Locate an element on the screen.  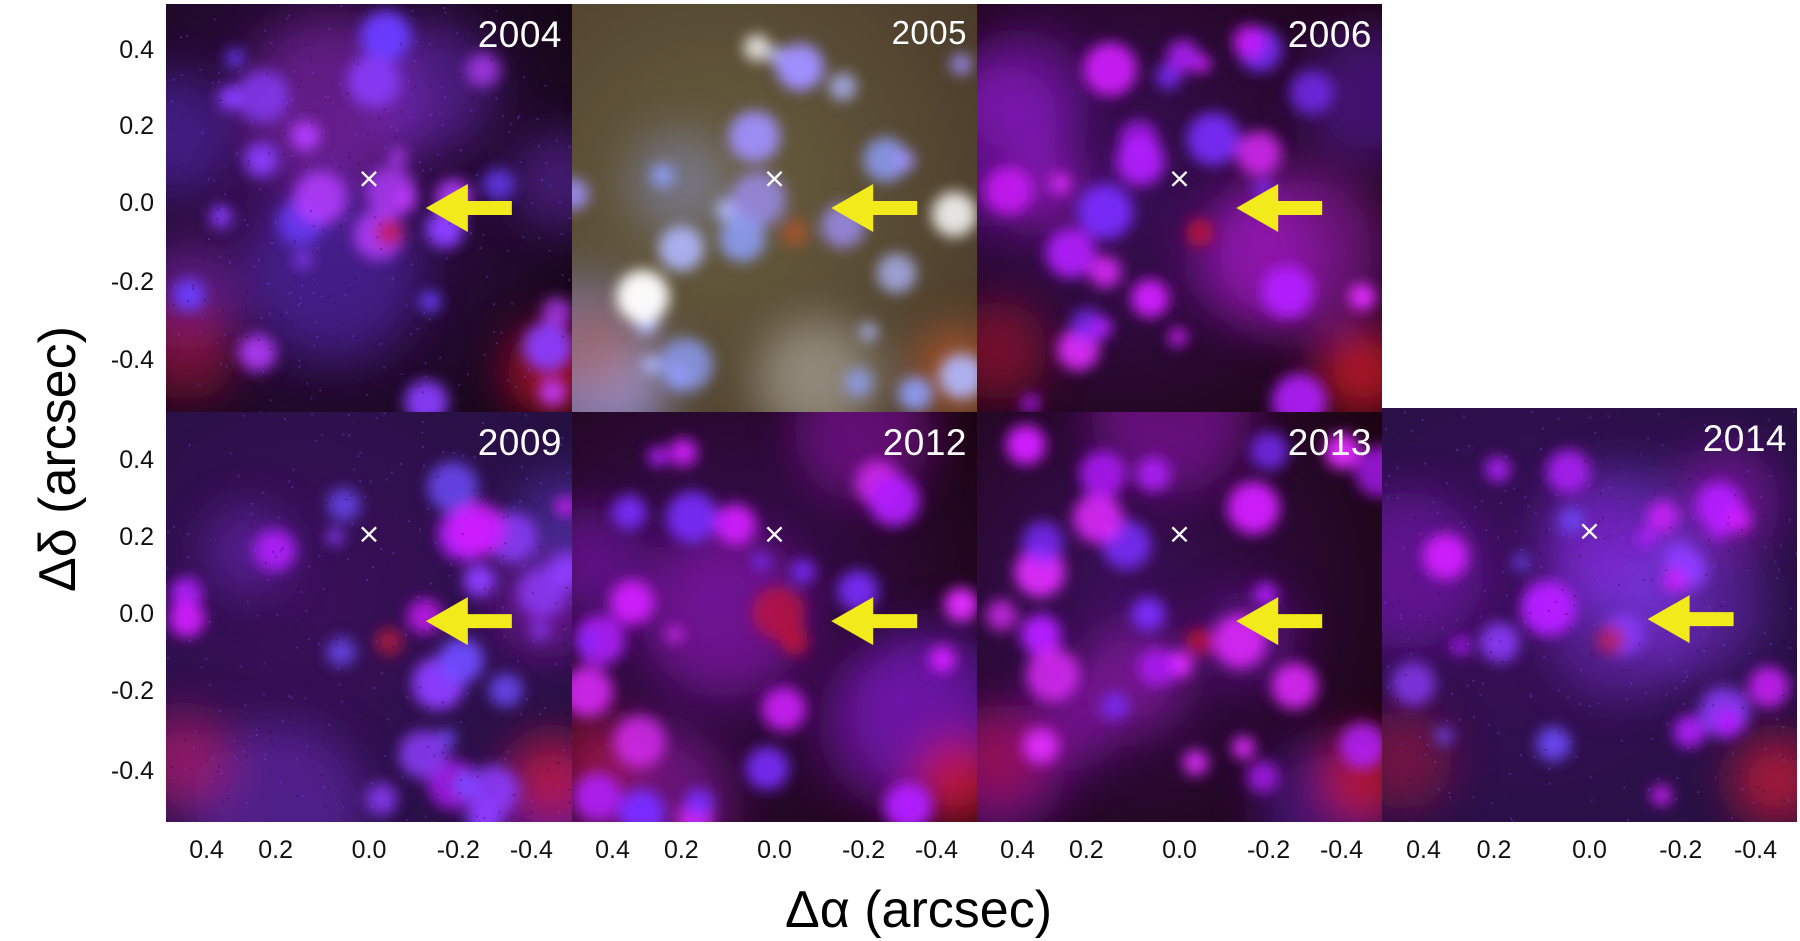
diffuse-glow is located at coordinates (369, 646).